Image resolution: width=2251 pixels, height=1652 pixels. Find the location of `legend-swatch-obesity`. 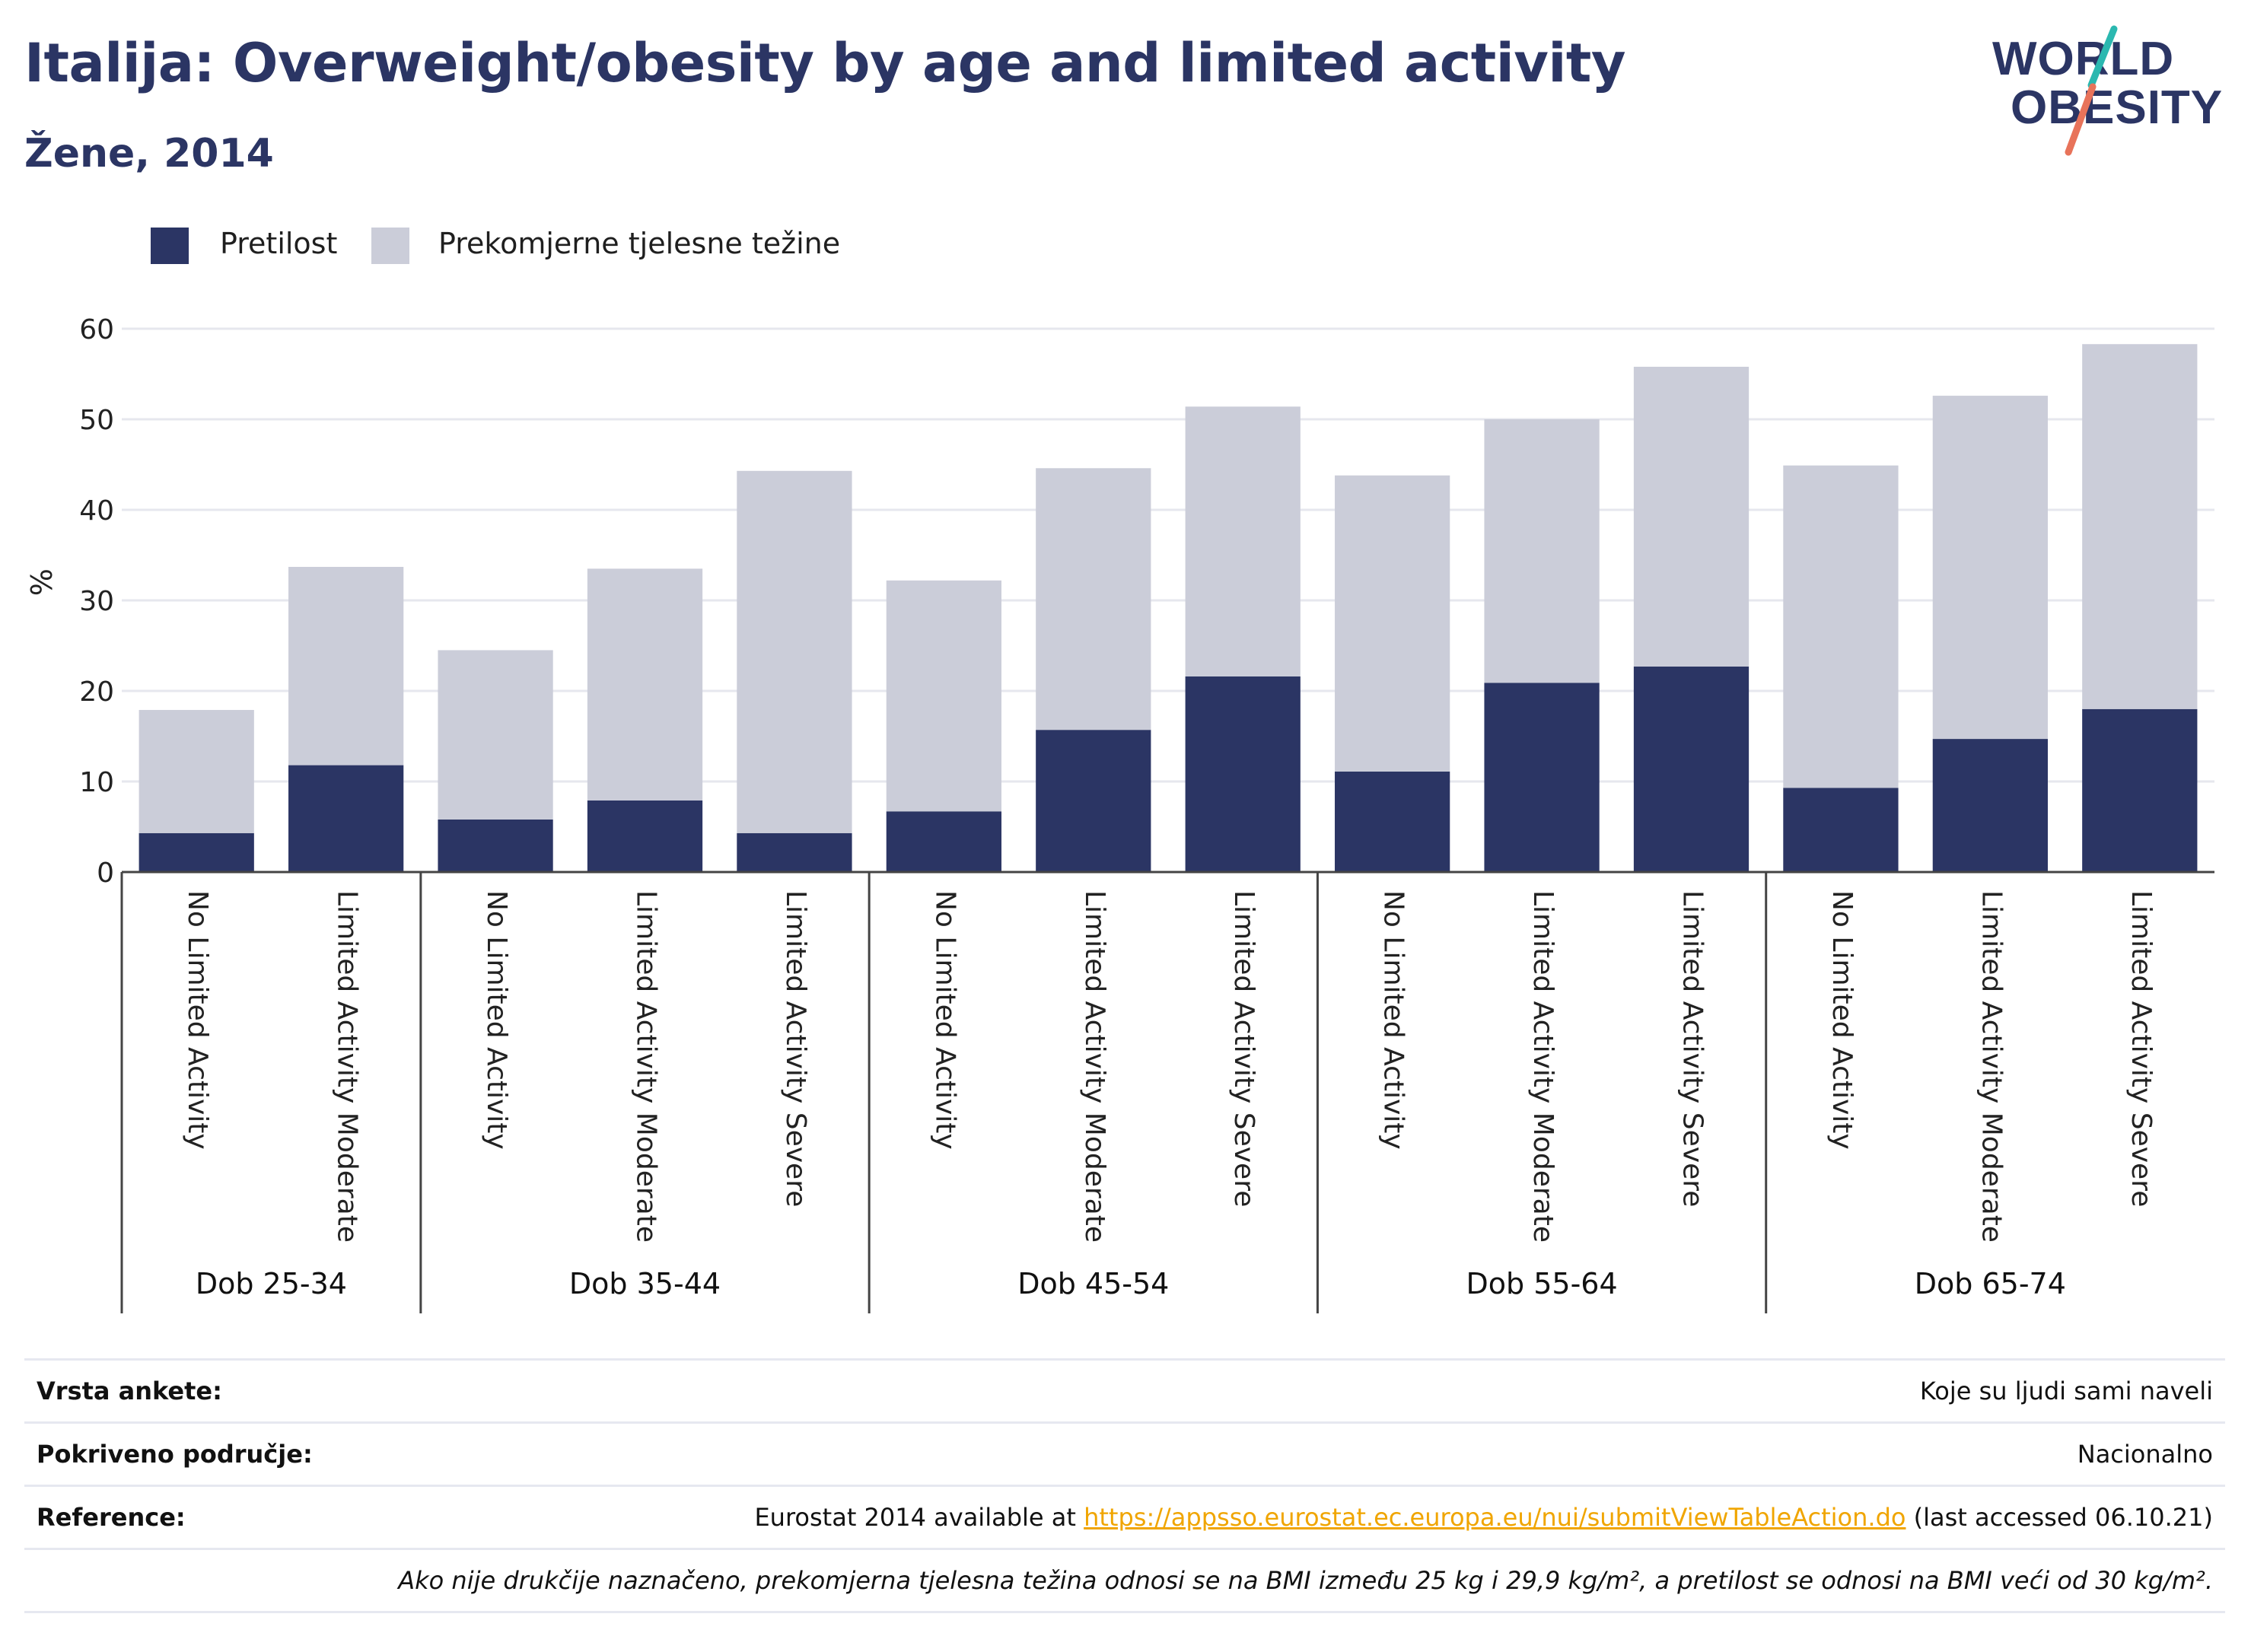

legend-swatch-obesity is located at coordinates (170, 246).